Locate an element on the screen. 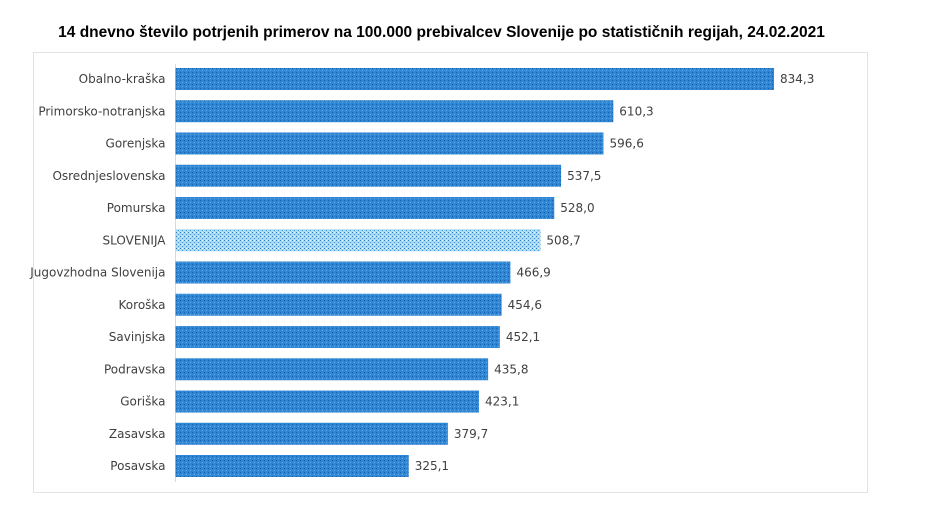 This screenshot has width=943, height=530. data-label: 454,6 is located at coordinates (525, 305).